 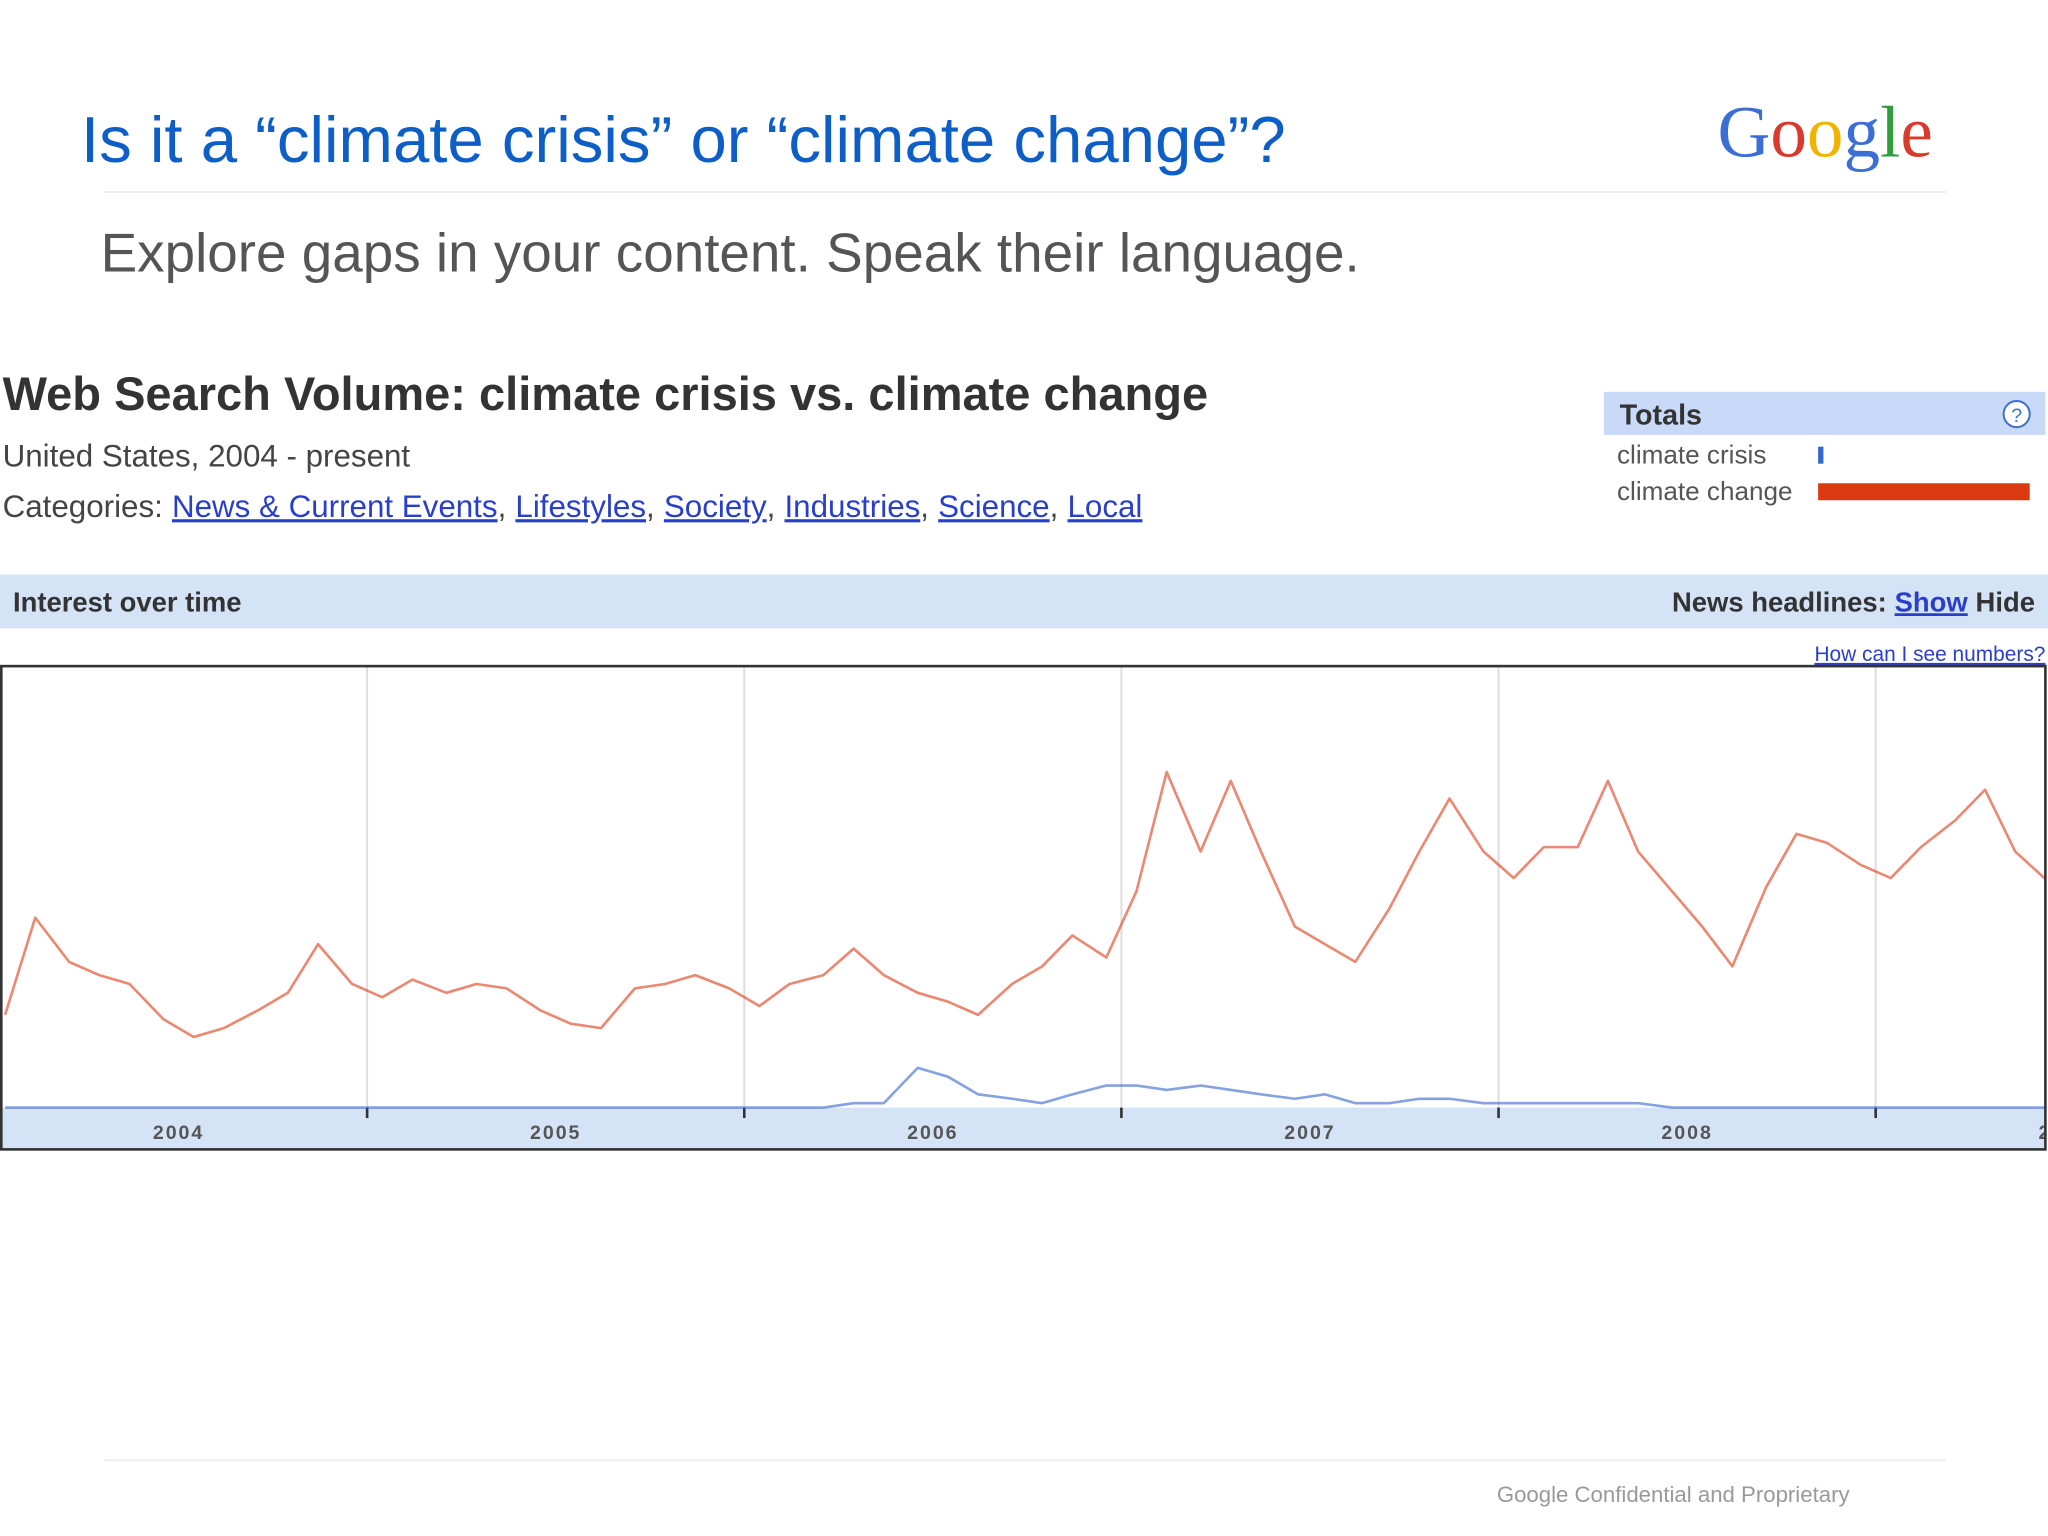 What do you see at coordinates (715, 506) in the screenshot?
I see `category-link: Society` at bounding box center [715, 506].